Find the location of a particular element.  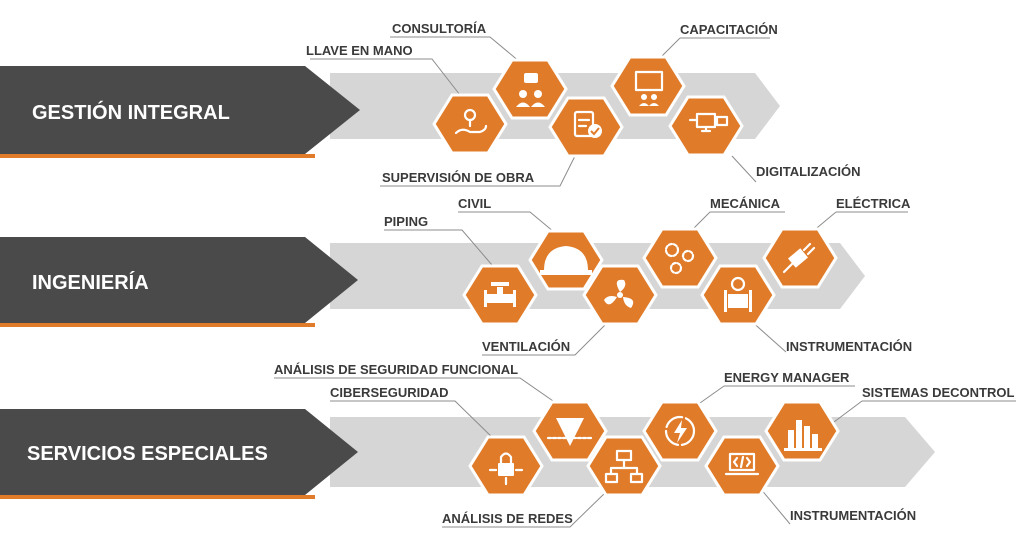

hex-instrumentacion is located at coordinates (738, 295).